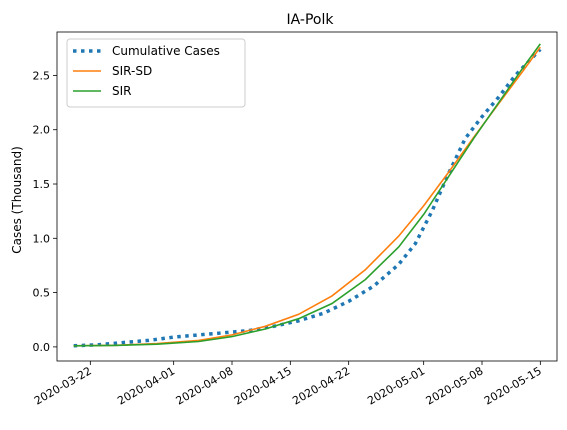 The height and width of the screenshot is (430, 567). I want to click on y-tick-label: 2.5, so click(42, 75).